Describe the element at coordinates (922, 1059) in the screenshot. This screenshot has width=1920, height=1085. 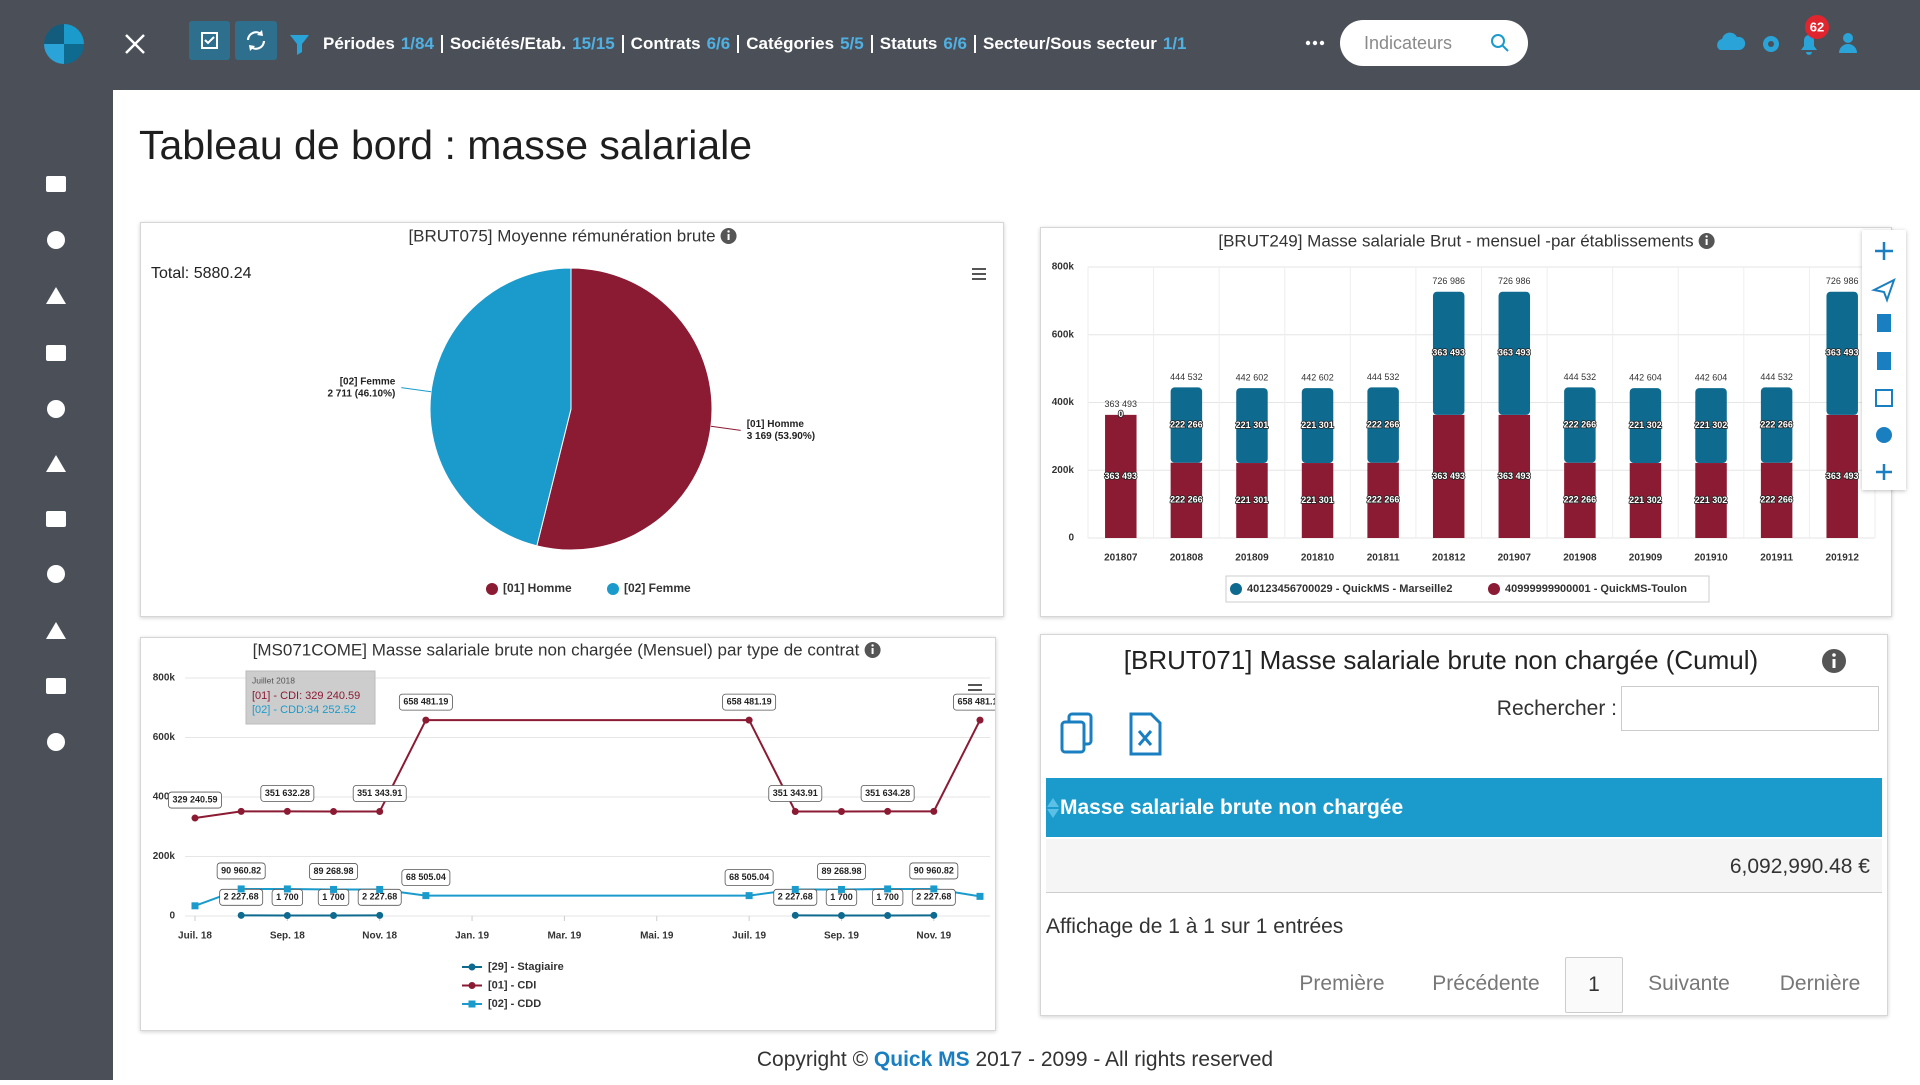
I see `brand-link: Quick MS` at that location.